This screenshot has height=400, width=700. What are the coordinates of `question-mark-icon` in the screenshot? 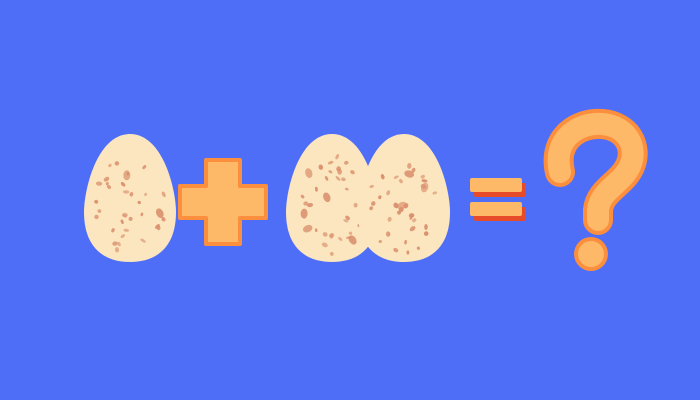 It's located at (595, 189).